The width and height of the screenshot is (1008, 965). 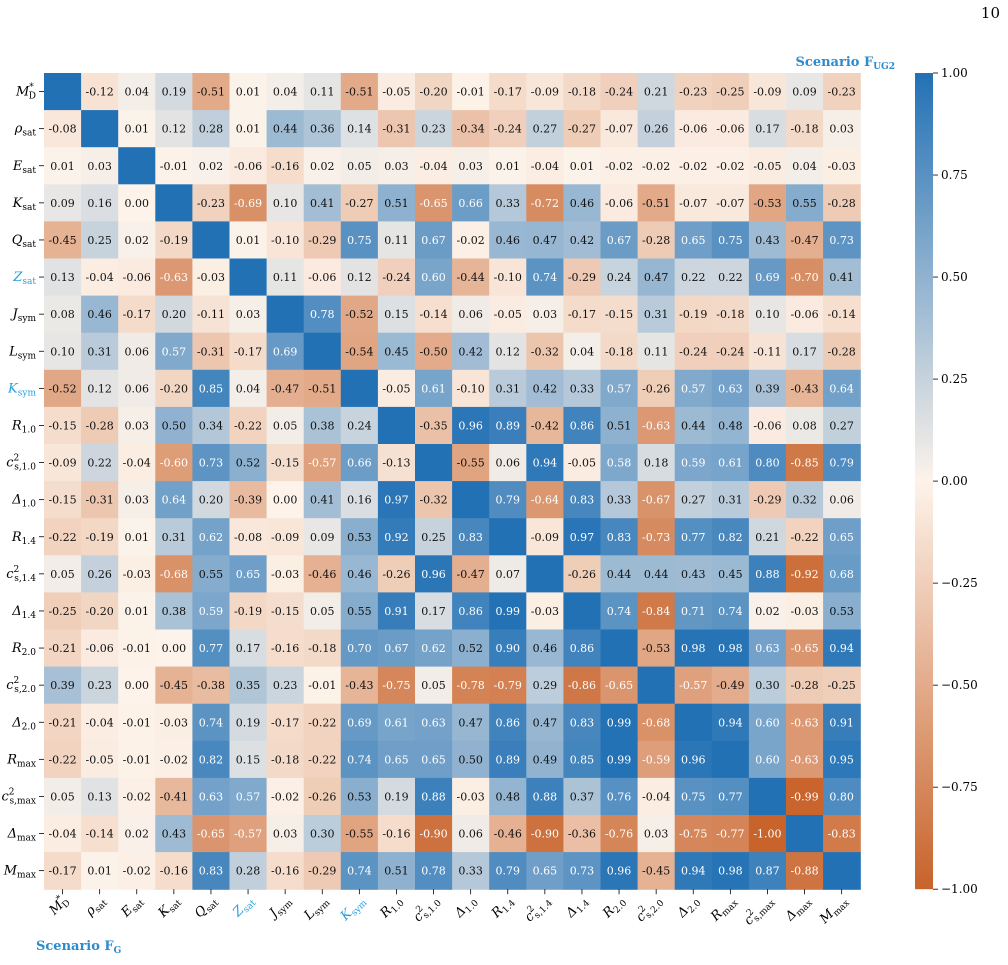 I want to click on cell-value: 0.18, so click(x=656, y=463).